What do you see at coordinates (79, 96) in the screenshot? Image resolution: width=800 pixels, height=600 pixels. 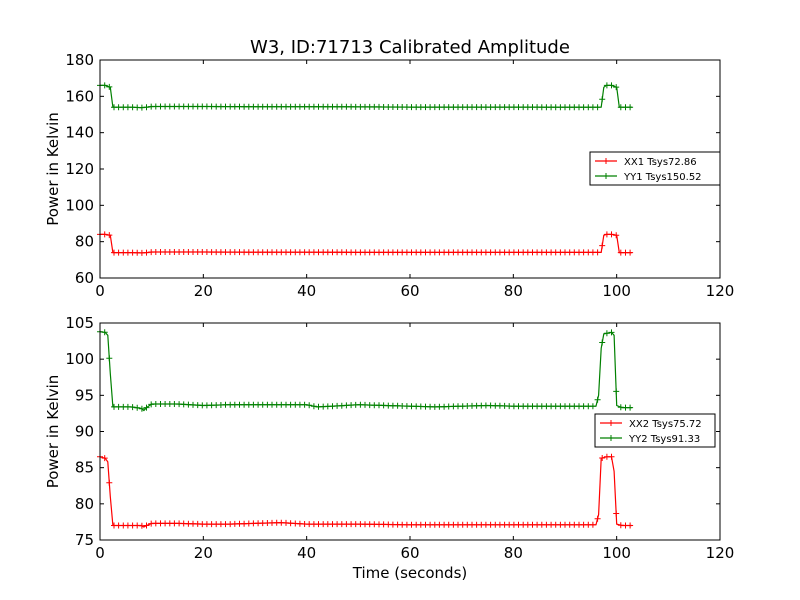 I see `y-tick-label: 160` at bounding box center [79, 96].